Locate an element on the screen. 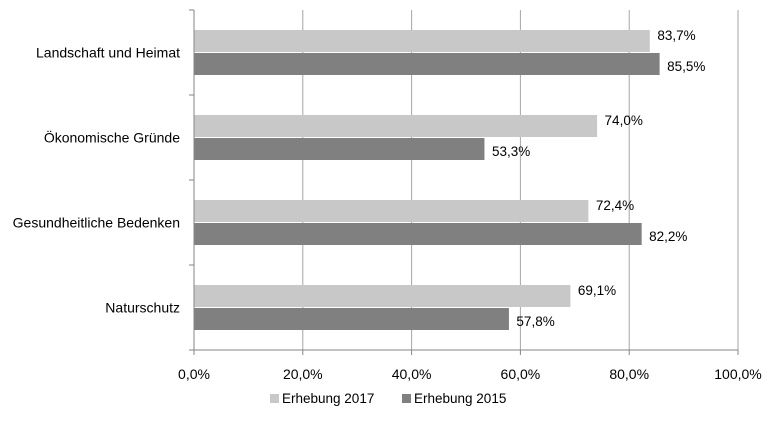  data-label: 85,5% is located at coordinates (686, 66).